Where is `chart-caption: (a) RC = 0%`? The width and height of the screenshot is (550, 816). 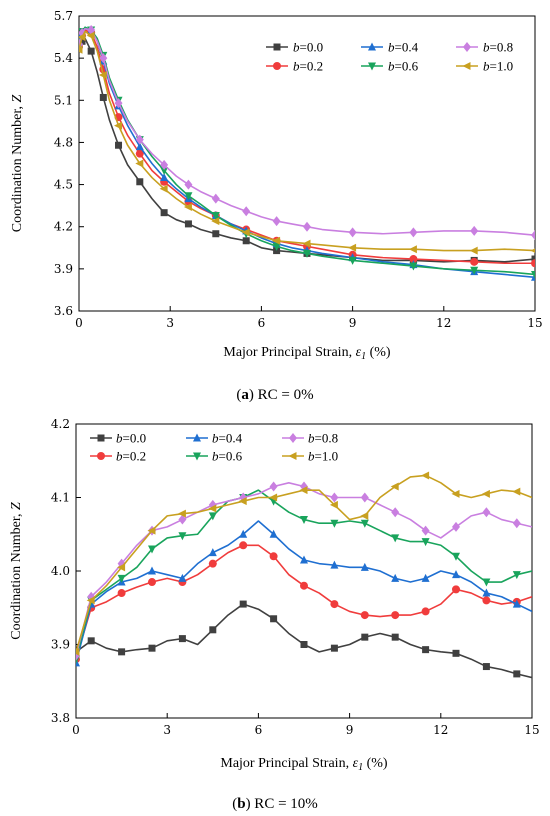
chart-caption: (a) RC = 0% is located at coordinates (274, 395).